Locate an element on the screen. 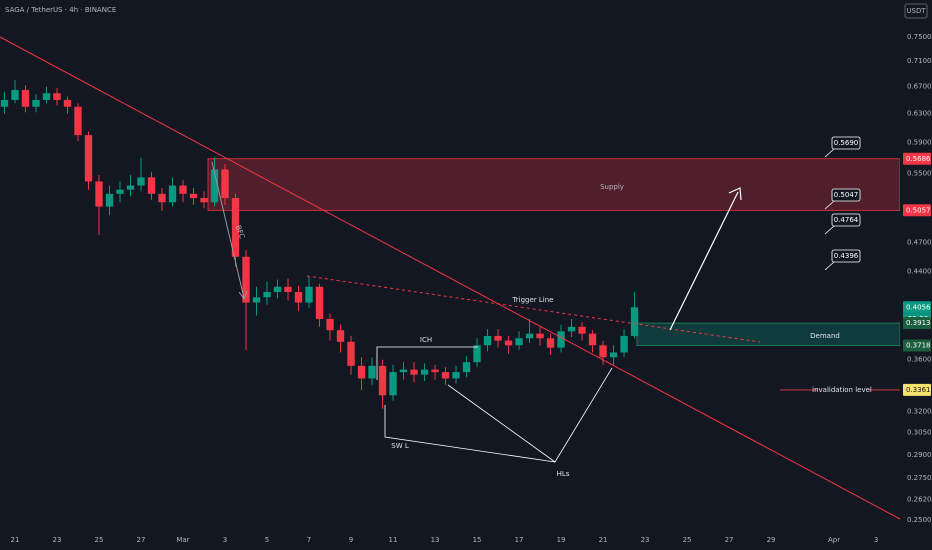 The width and height of the screenshot is (932, 550). target-label: 0.5047 is located at coordinates (846, 195).